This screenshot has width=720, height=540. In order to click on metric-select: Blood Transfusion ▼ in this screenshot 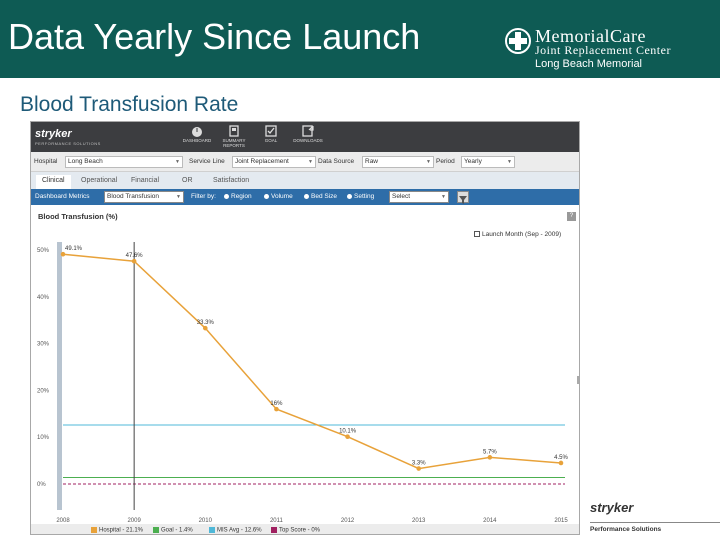, I will do `click(144, 197)`.